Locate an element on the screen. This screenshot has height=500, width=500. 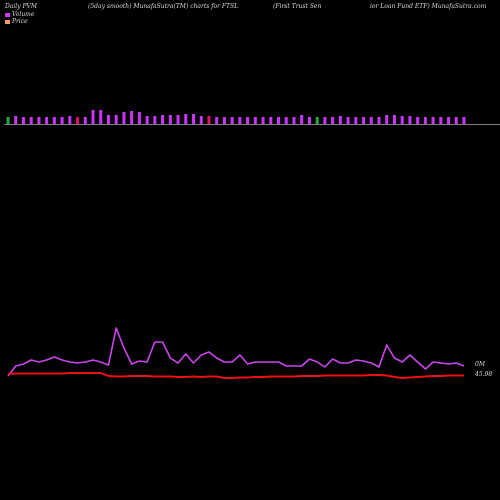
legend-price-swatch is located at coordinates (7, 21).